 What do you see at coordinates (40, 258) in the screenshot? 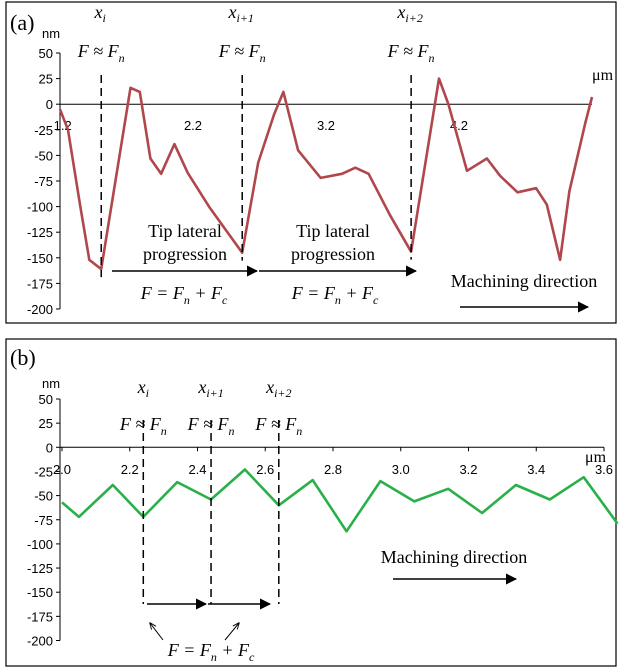
I see `panel-a-y-tick-label: -150` at bounding box center [40, 258].